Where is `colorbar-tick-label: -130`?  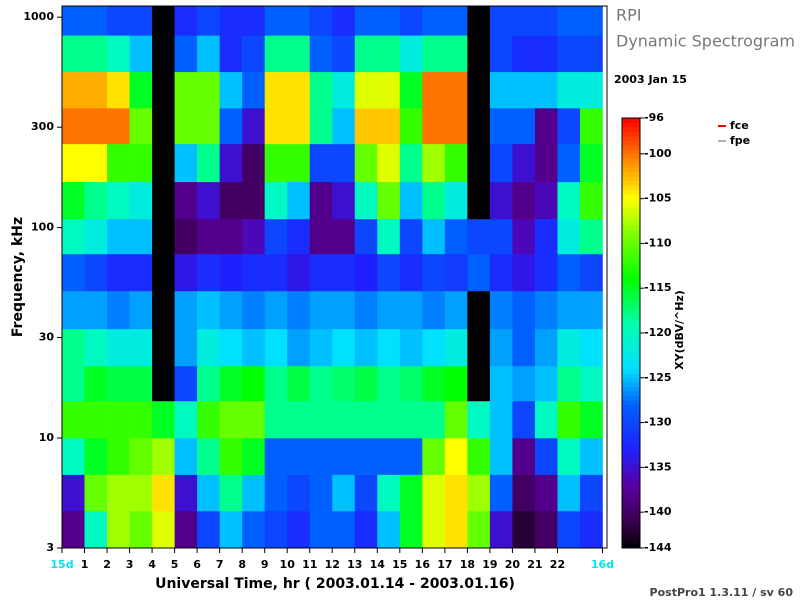 colorbar-tick-label: -130 is located at coordinates (658, 422).